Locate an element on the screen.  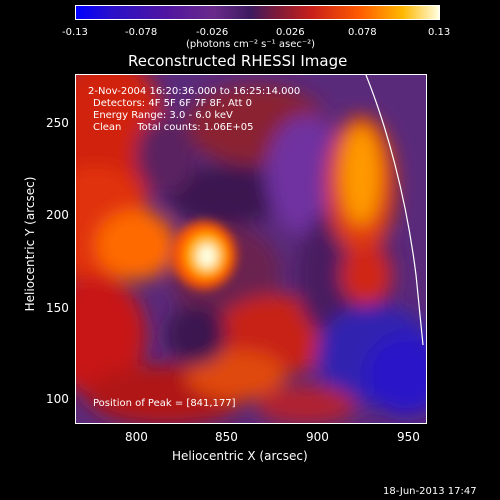
solar-limb is located at coordinates (394, 210).